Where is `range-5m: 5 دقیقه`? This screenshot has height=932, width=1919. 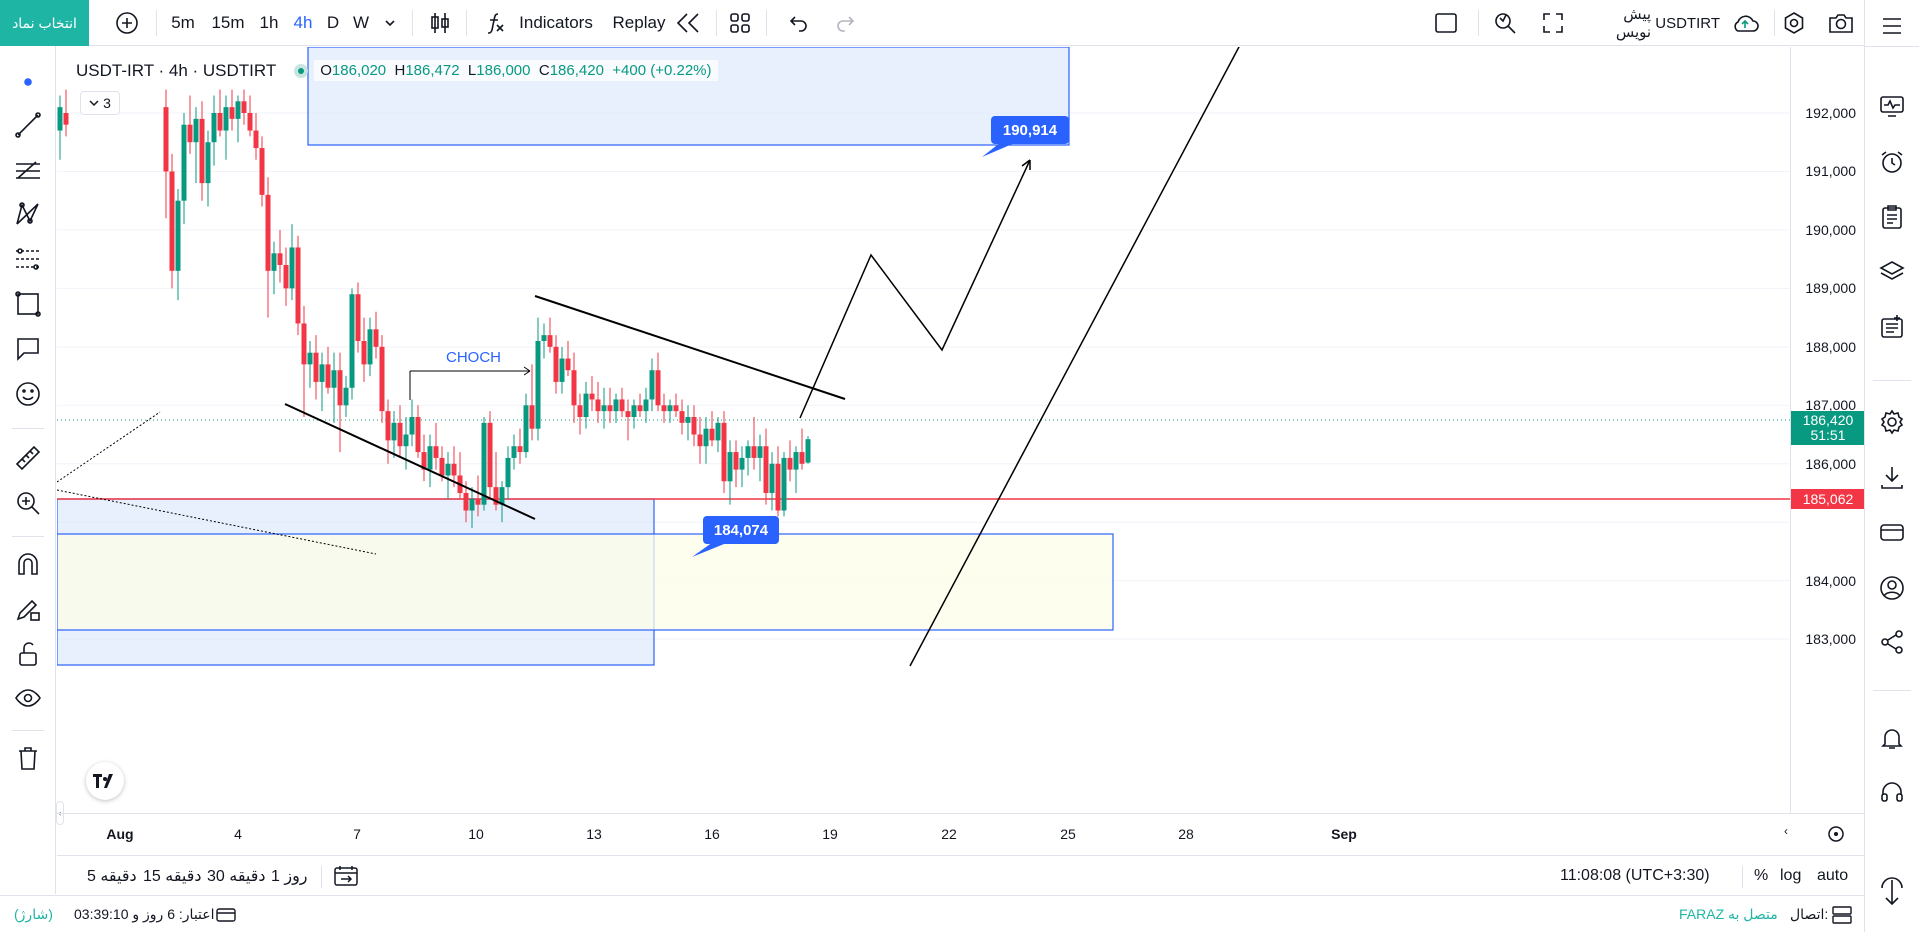
range-5m: 5 دقیقه is located at coordinates (112, 876).